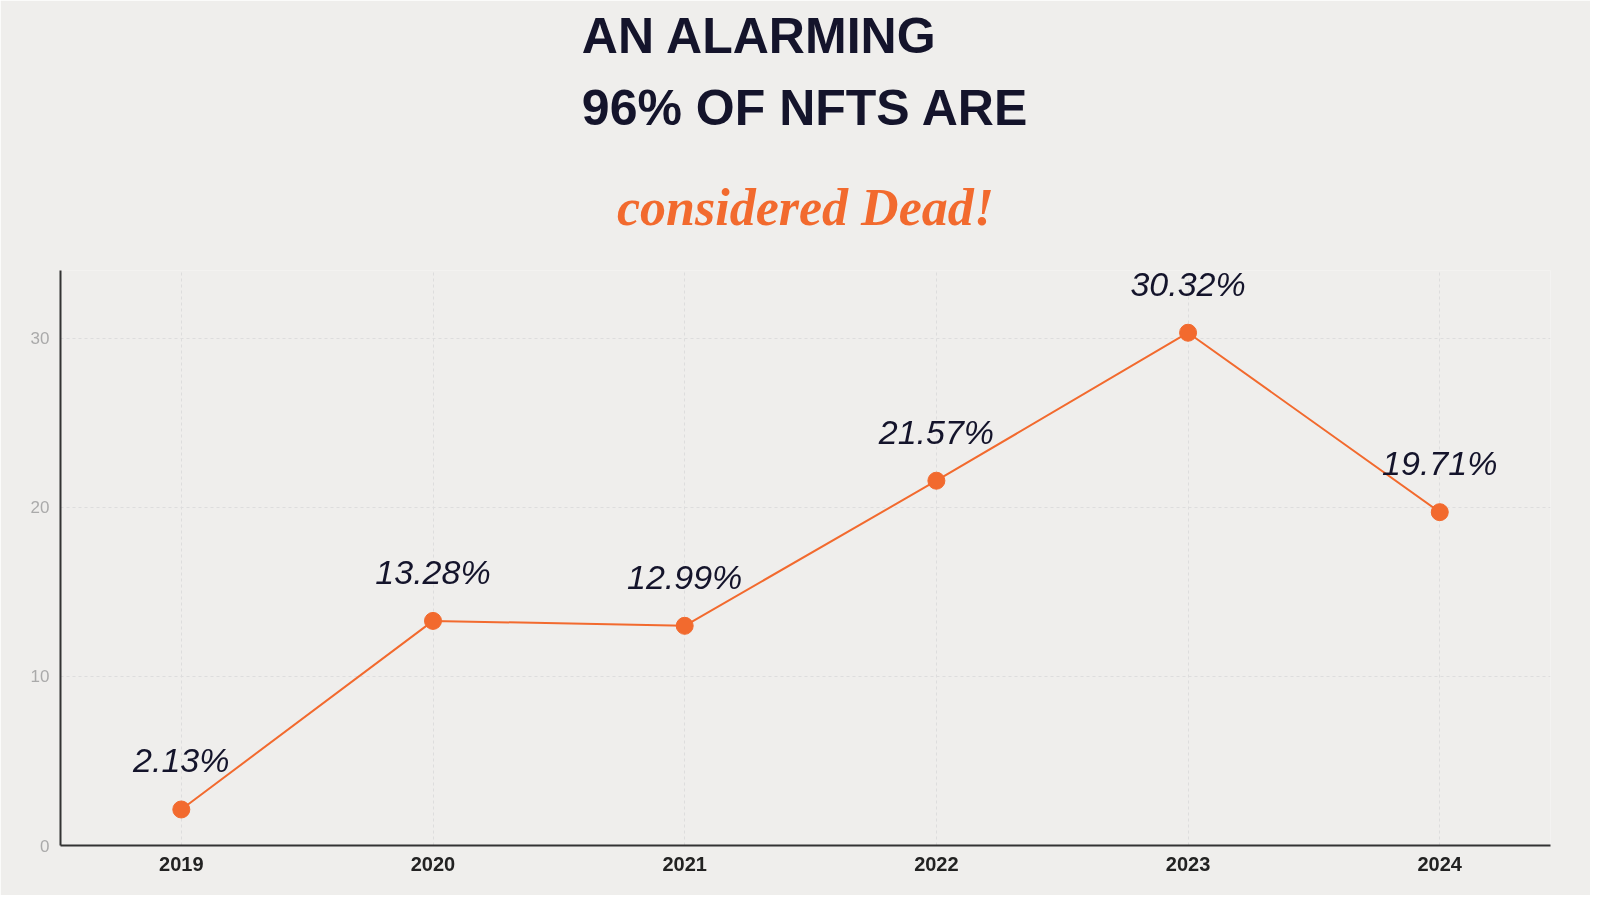 Image resolution: width=1600 pixels, height=902 pixels. What do you see at coordinates (936, 863) in the screenshot?
I see `x-tick-label: 2022` at bounding box center [936, 863].